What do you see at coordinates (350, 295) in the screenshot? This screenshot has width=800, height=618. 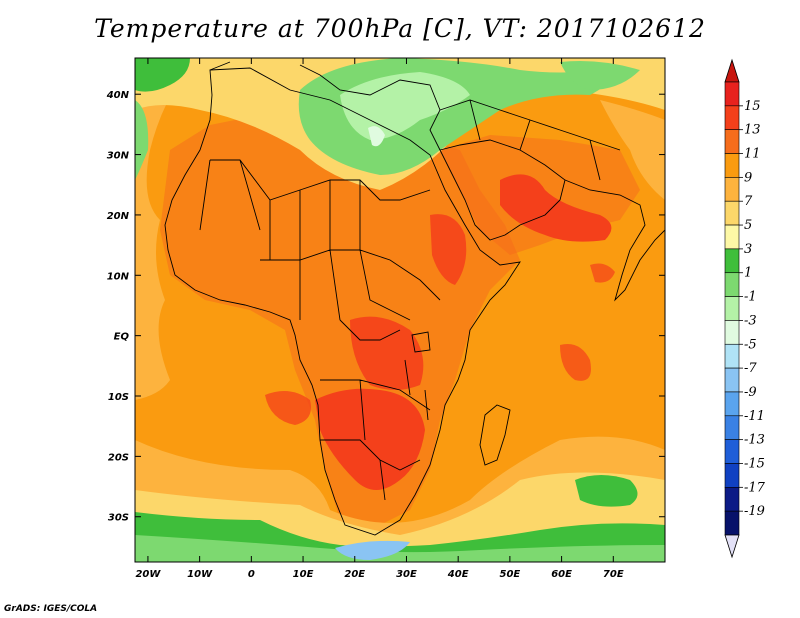 I see `central-borders` at bounding box center [350, 295].